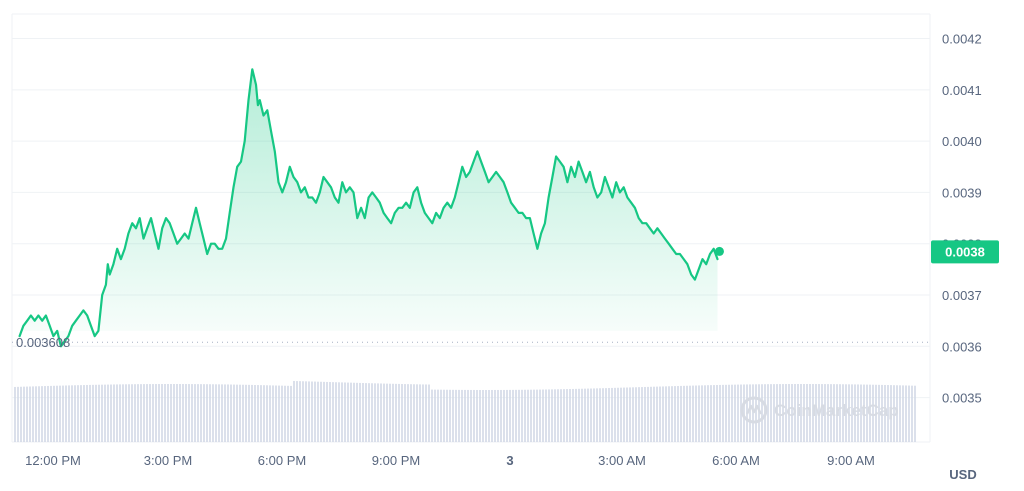  Describe the element at coordinates (962, 346) in the screenshot. I see `y-tick-label-6: 0.0036` at that location.